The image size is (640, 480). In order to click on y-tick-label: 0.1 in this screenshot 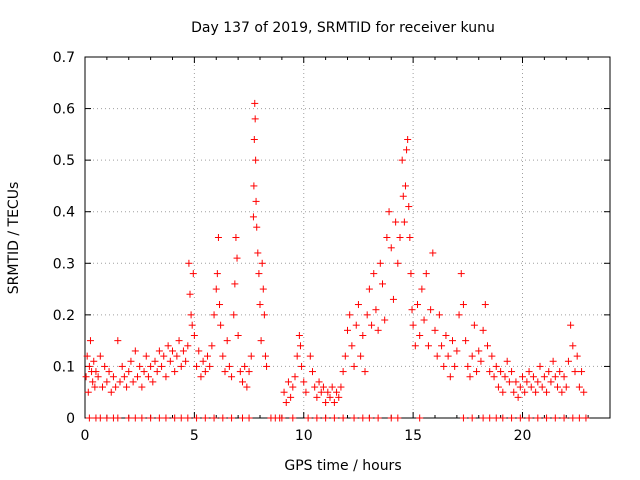, I will do `click(64, 367)`.